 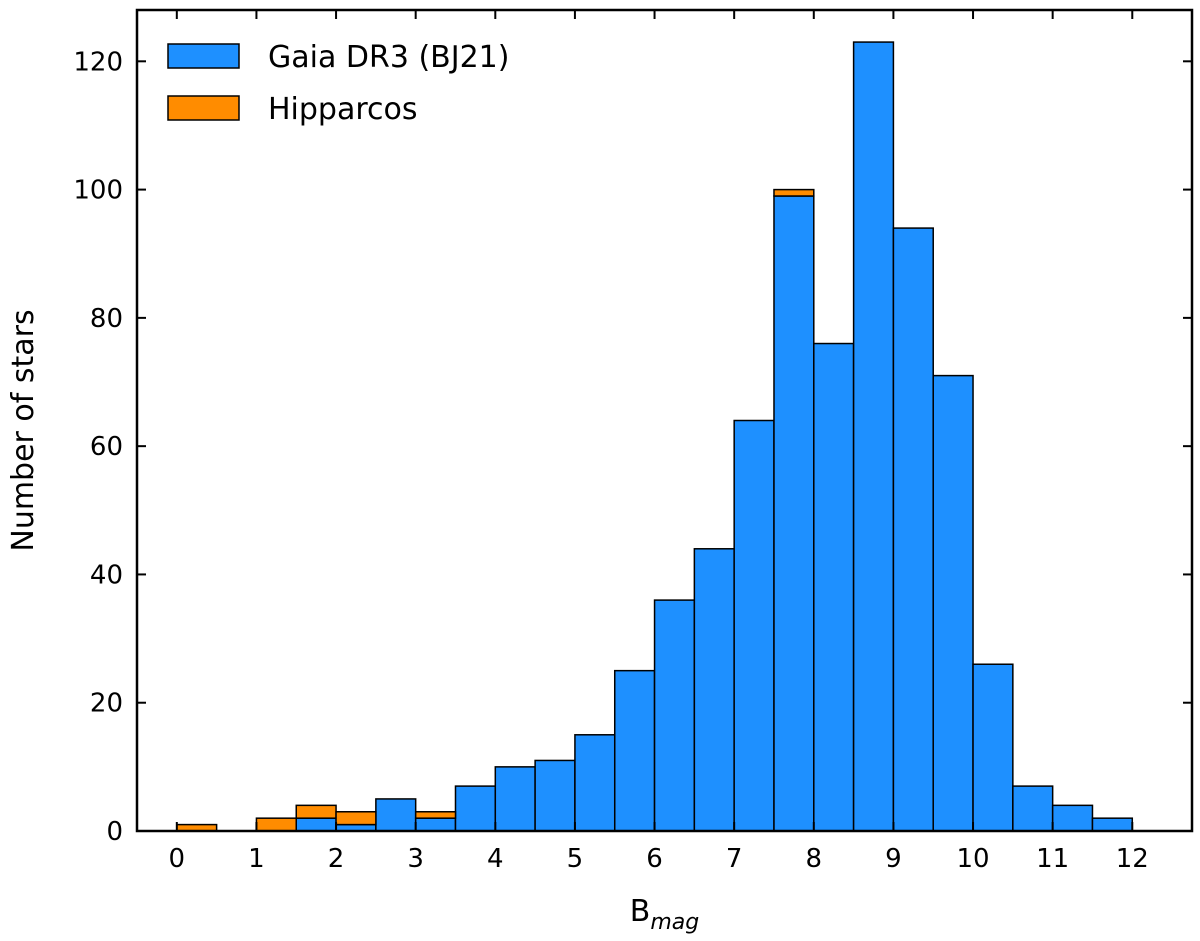 What do you see at coordinates (893, 859) in the screenshot?
I see `x-tick-label-9: 9` at bounding box center [893, 859].